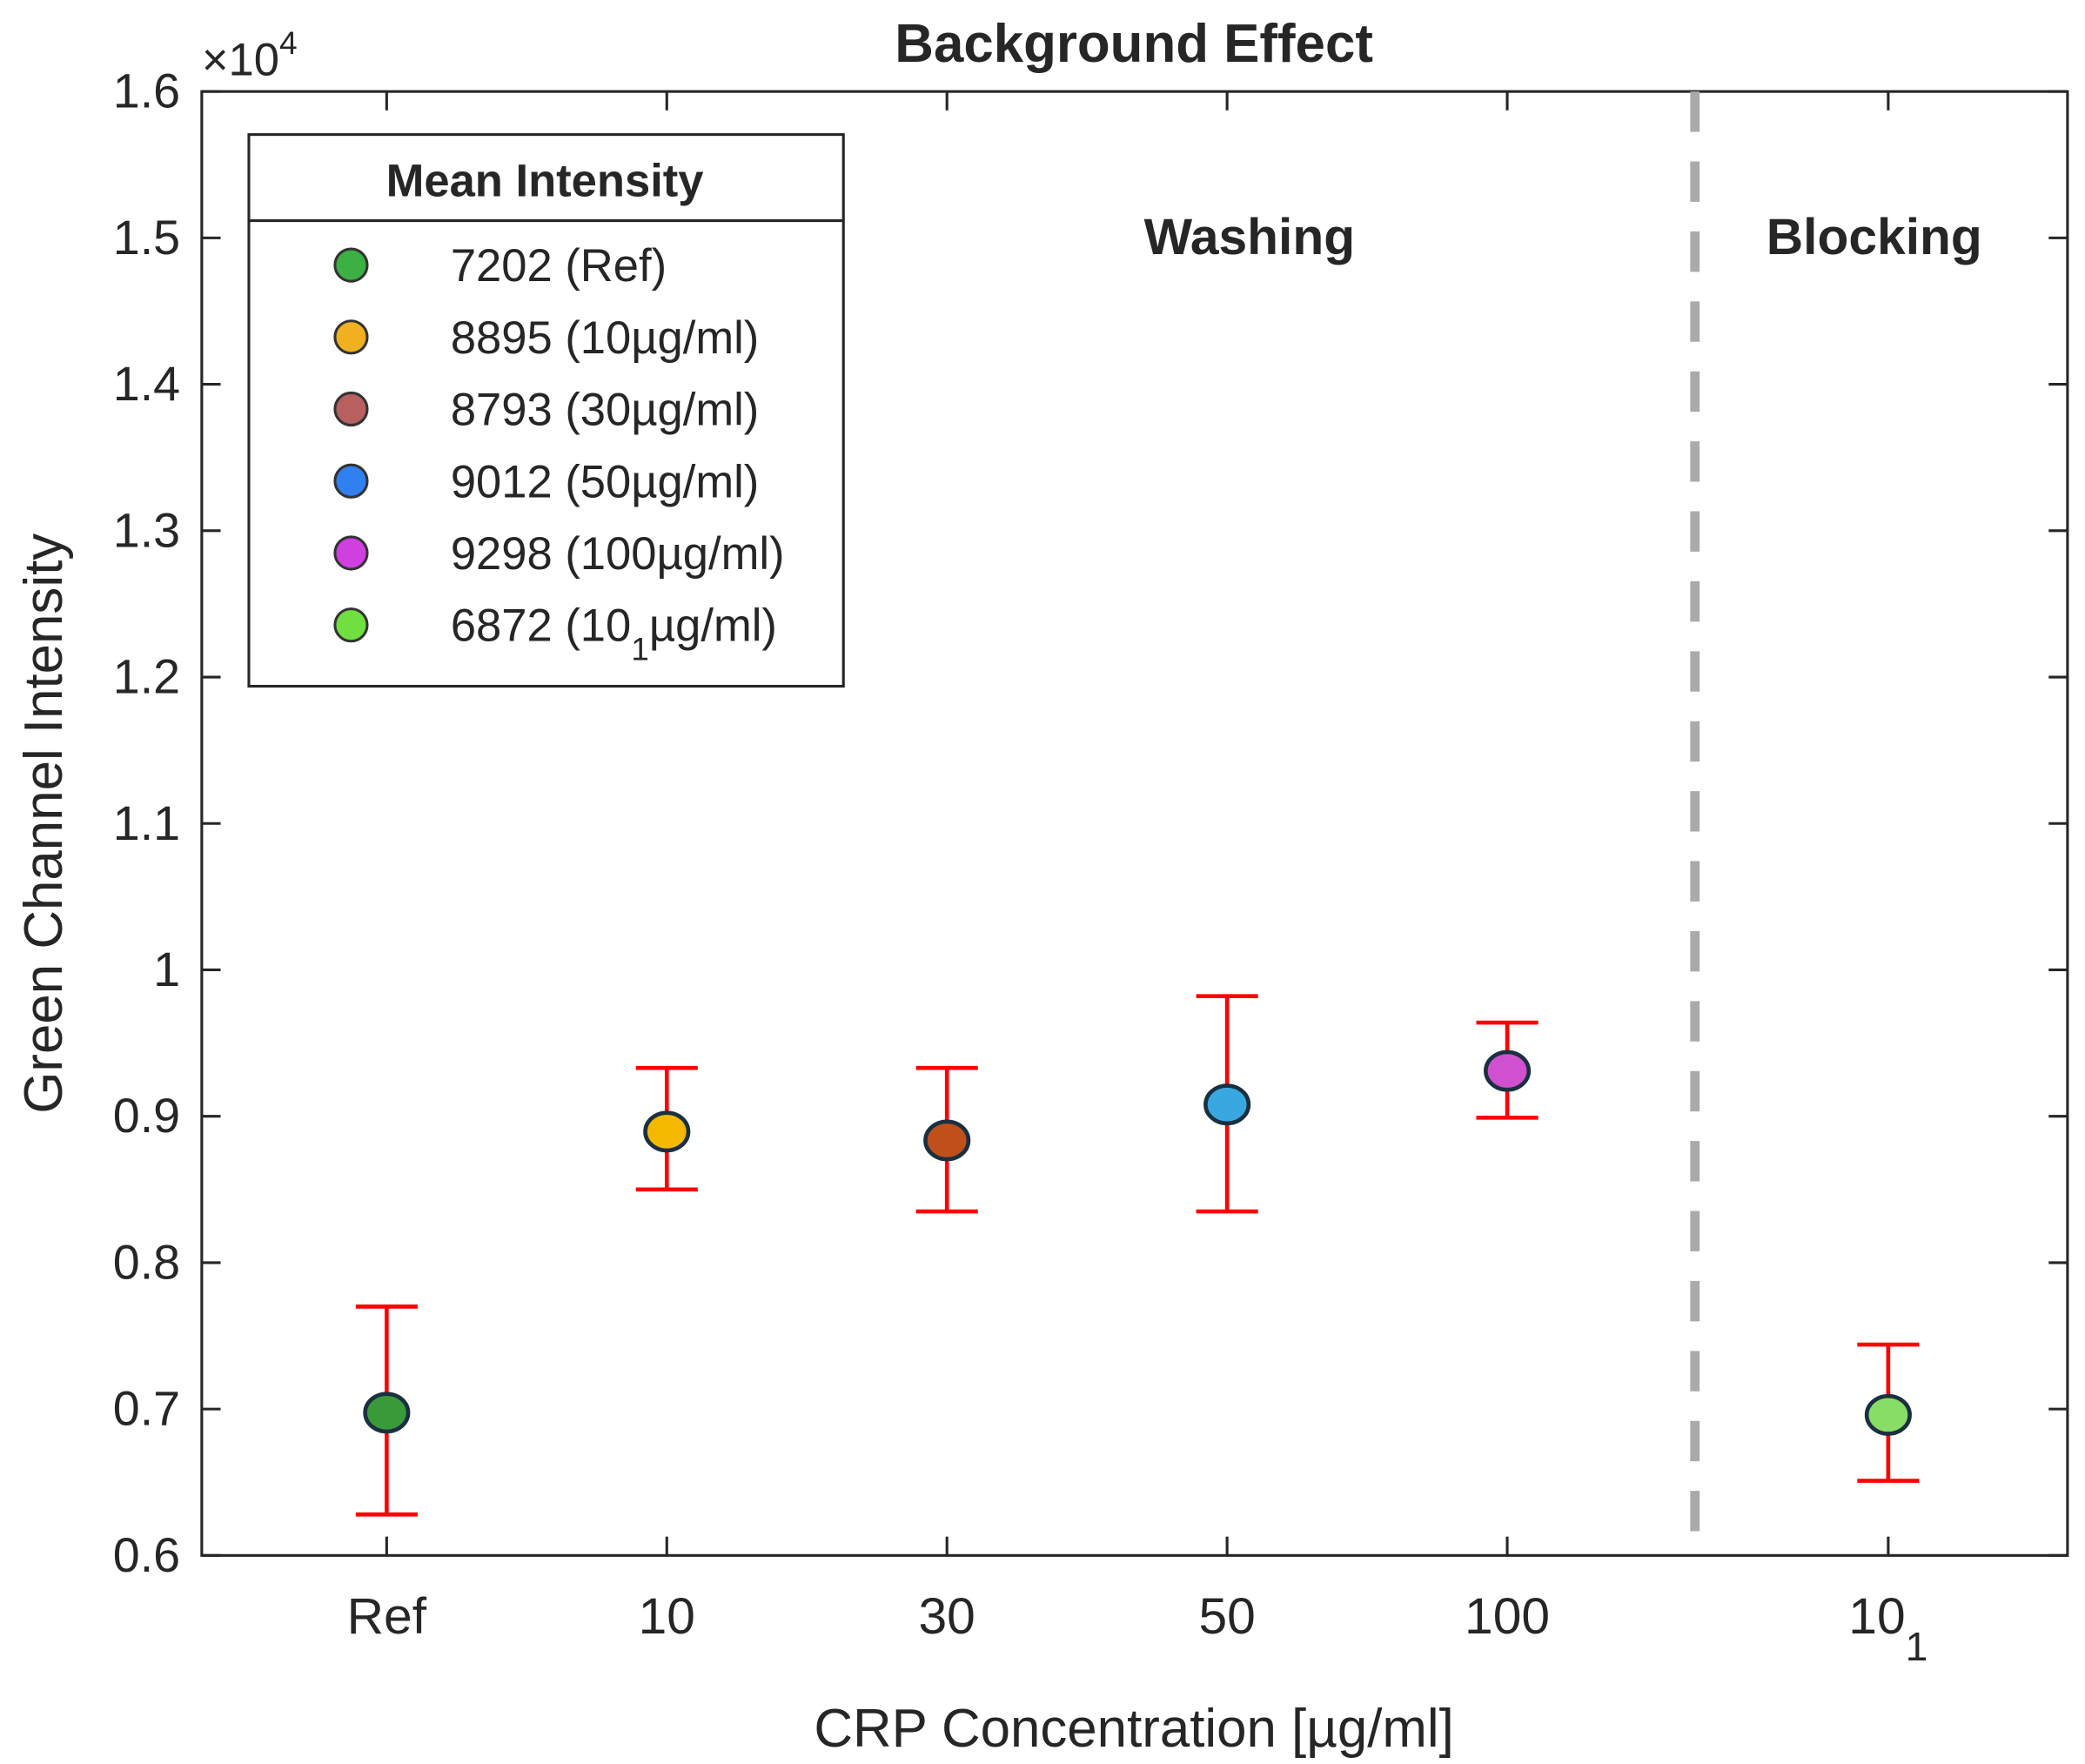 The width and height of the screenshot is (2085, 1764). I want to click on legend-entry: 9298 (100µg/ml), so click(618, 554).